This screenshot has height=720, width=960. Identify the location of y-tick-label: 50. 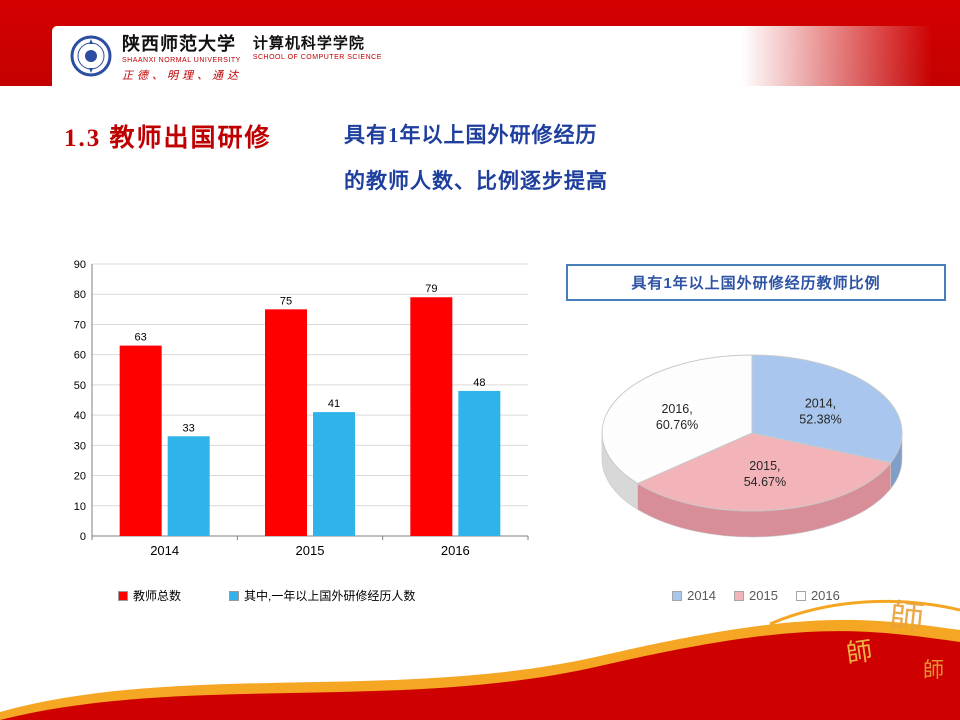
(80, 386).